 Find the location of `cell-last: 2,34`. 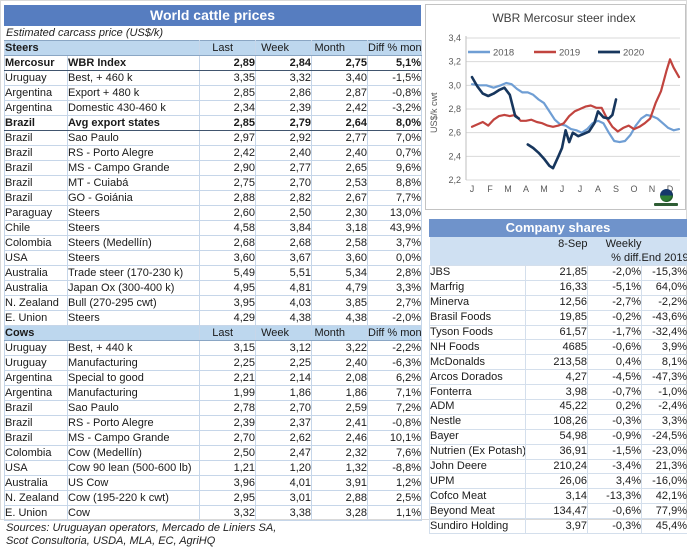

cell-last: 2,34 is located at coordinates (228, 108).